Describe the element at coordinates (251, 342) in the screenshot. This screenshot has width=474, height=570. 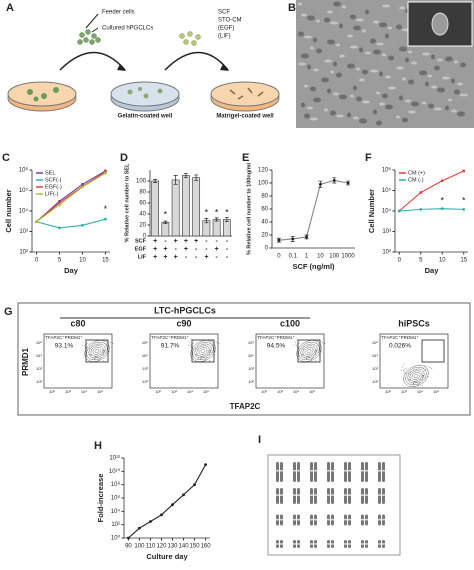
I see `y-tick-label: 10⁵` at that location.